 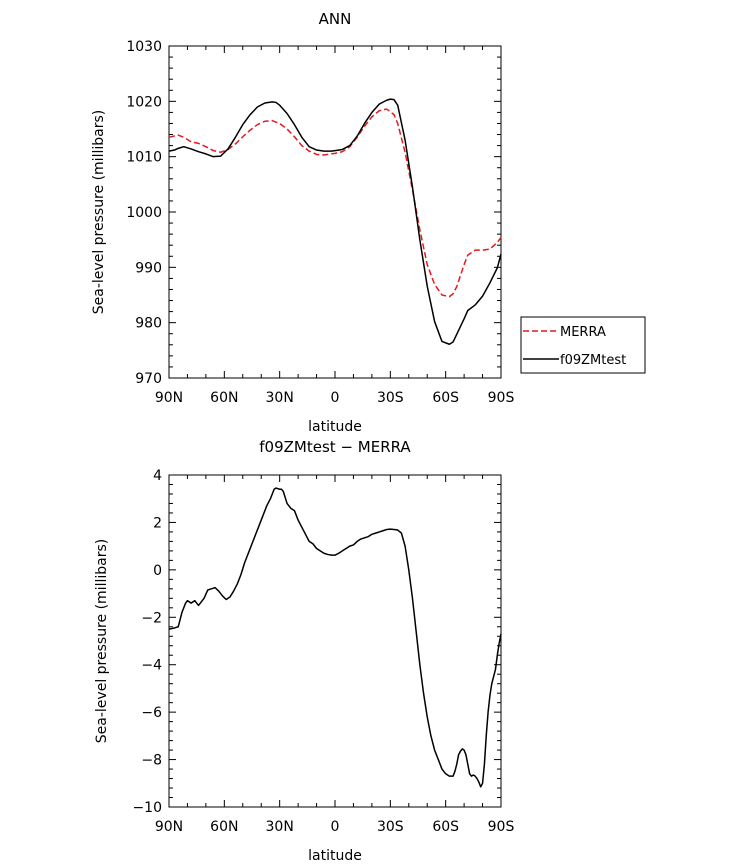 I want to click on y-tick-label: 980, so click(x=148, y=324).